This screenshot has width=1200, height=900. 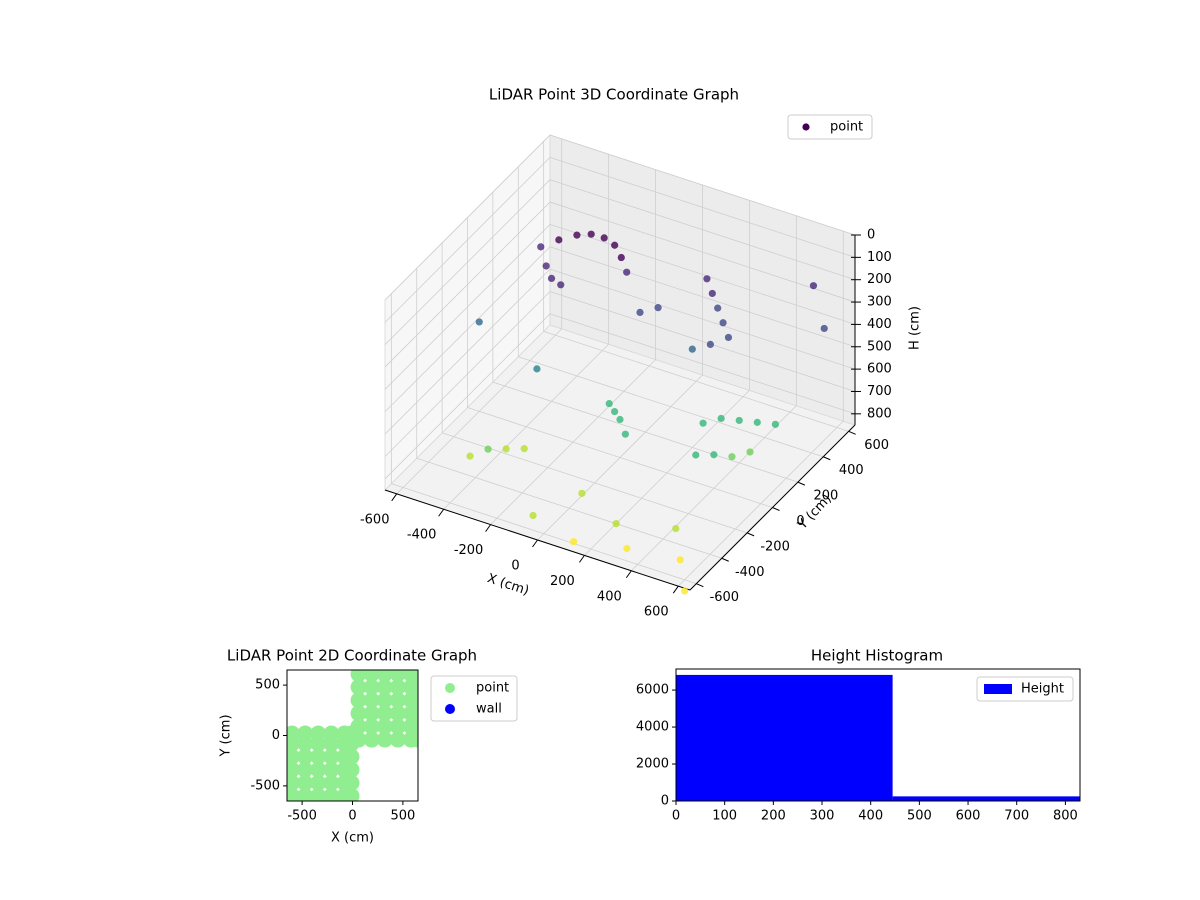 I want to click on z-tick-label: 500, so click(x=879, y=346).